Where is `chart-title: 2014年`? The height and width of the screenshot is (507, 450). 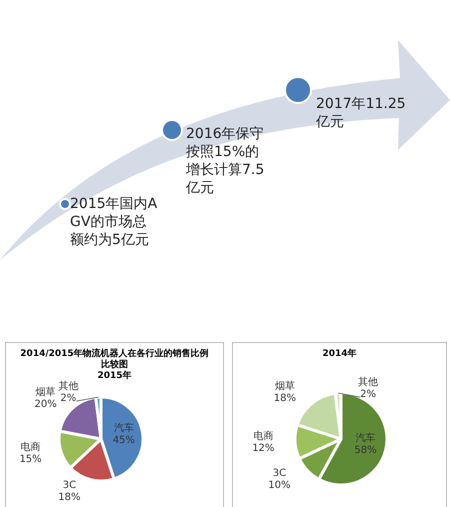
chart-title: 2014年 is located at coordinates (339, 354).